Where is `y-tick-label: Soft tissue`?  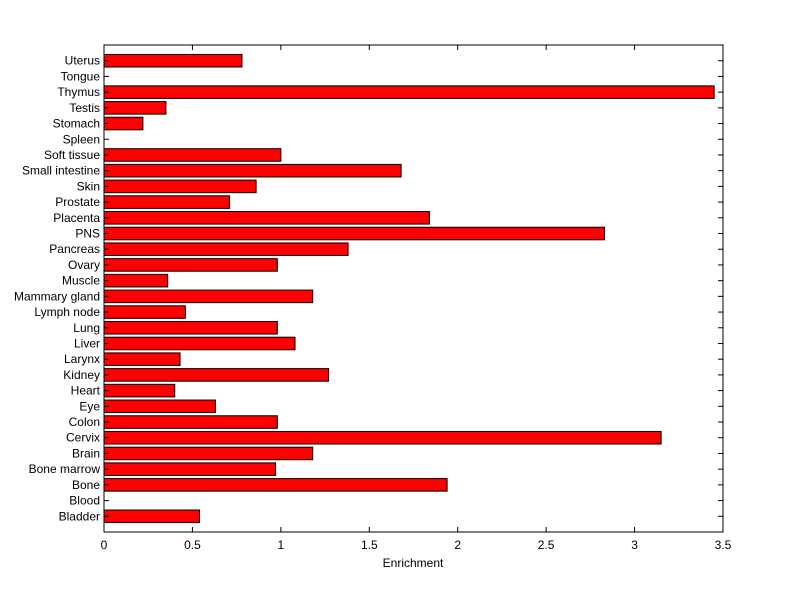
y-tick-label: Soft tissue is located at coordinates (72, 155).